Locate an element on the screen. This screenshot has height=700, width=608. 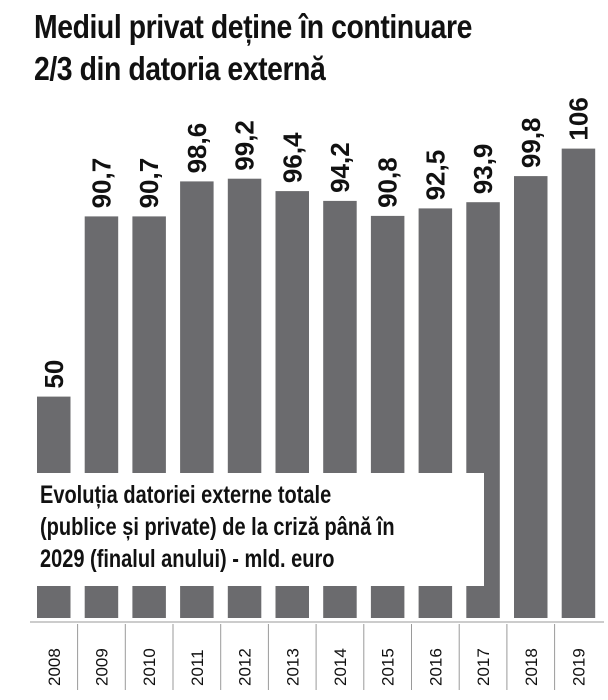
value-label-2008: 50 is located at coordinates (54, 374).